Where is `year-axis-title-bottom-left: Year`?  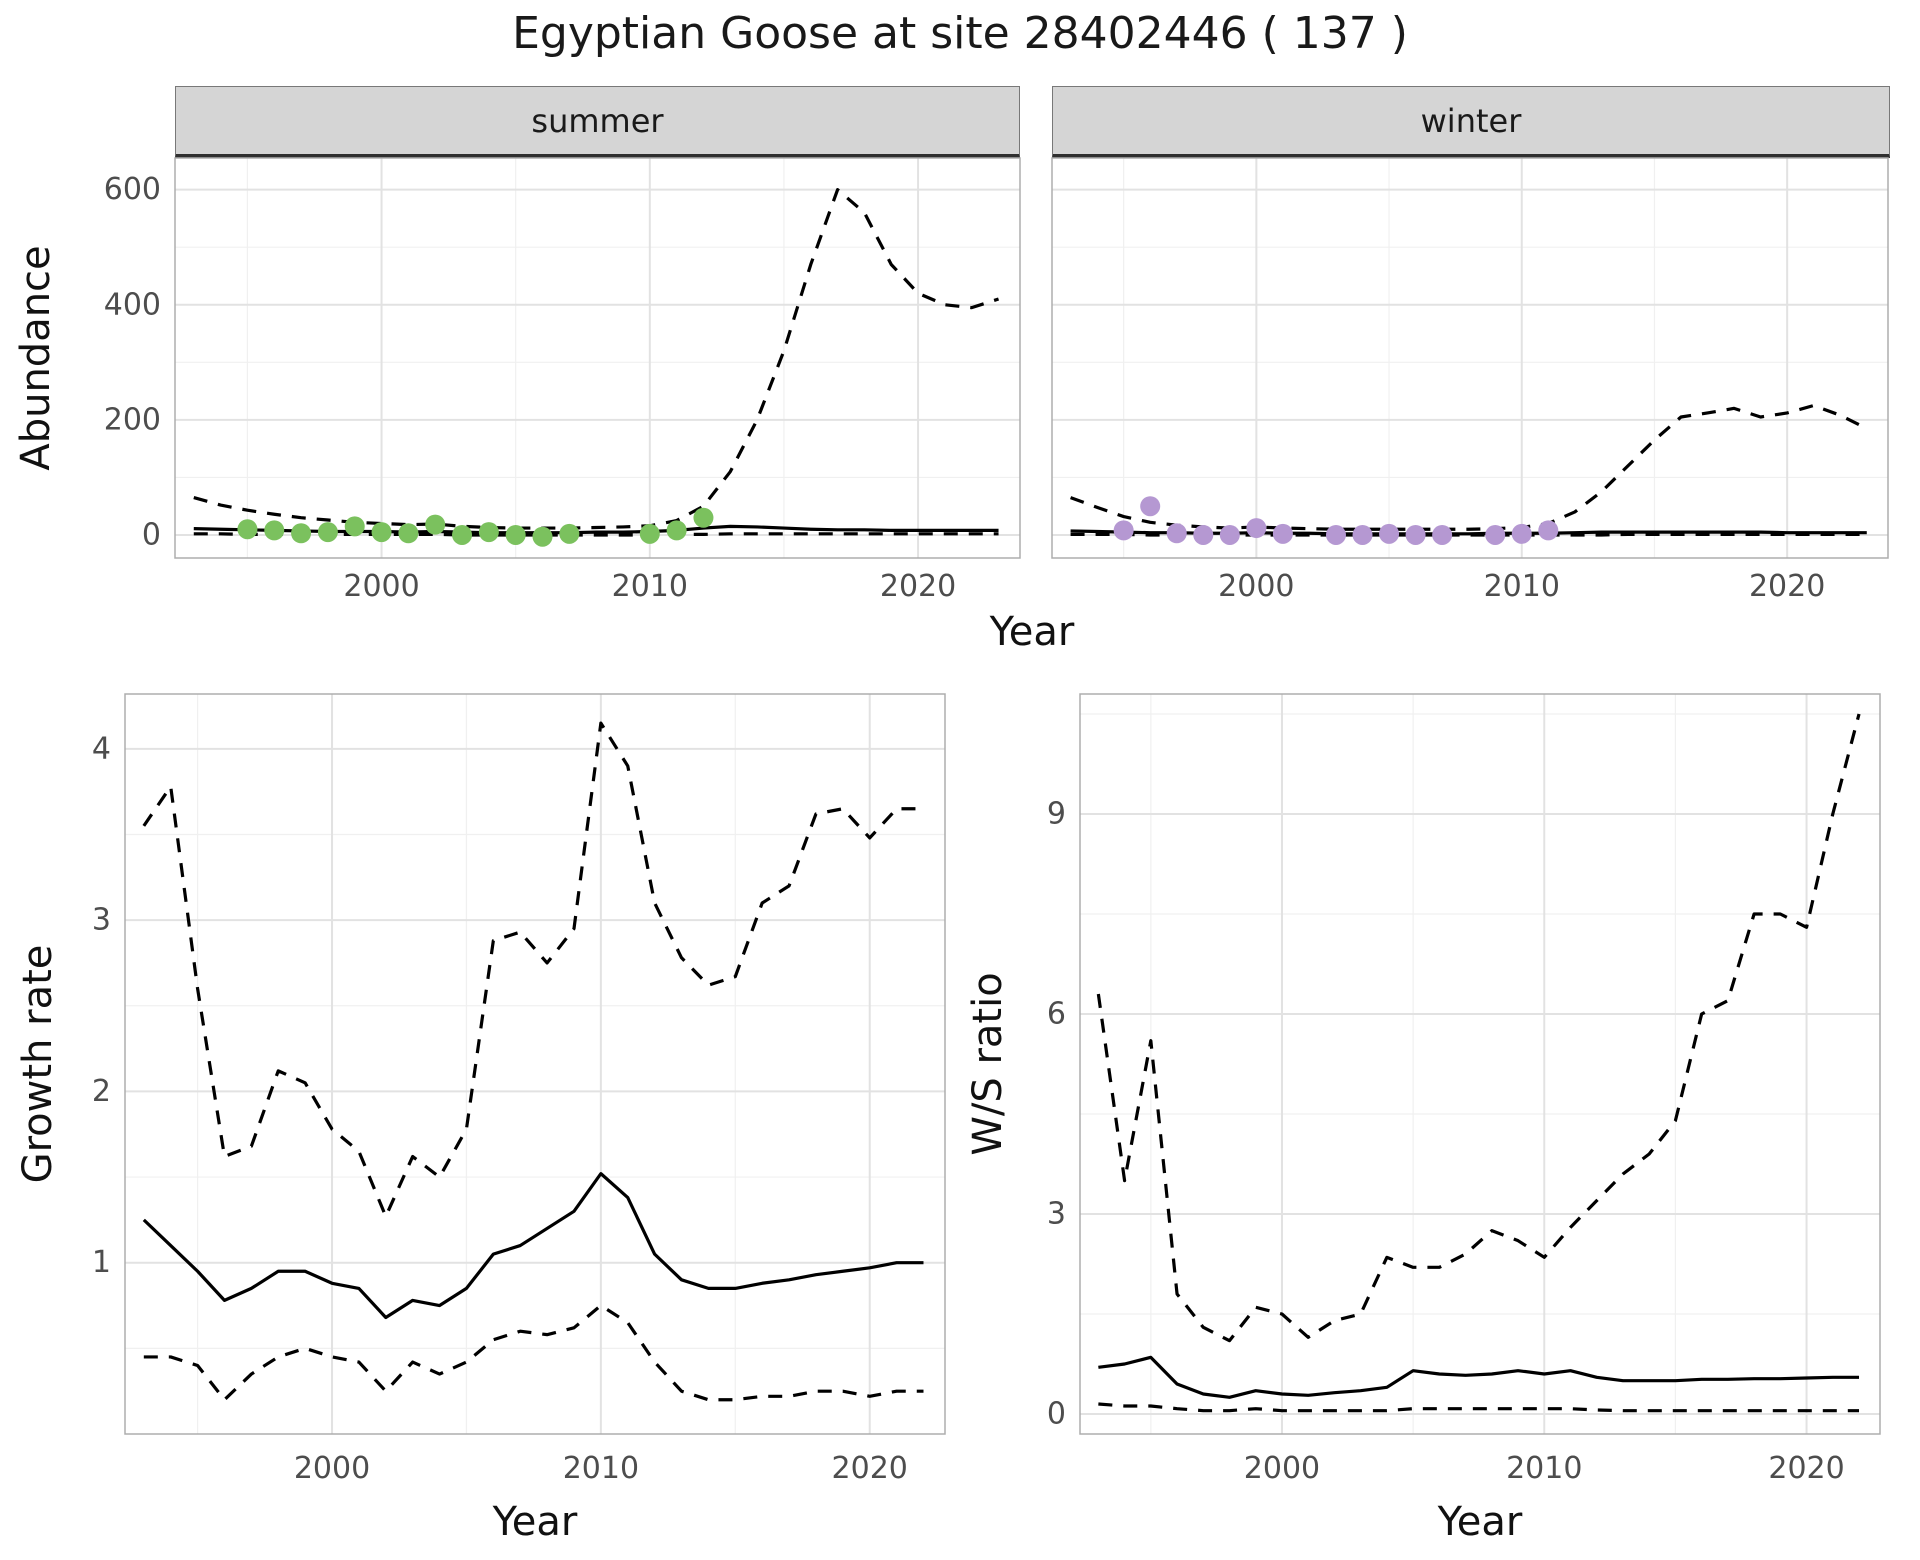
year-axis-title-bottom-left: Year is located at coordinates (535, 1522).